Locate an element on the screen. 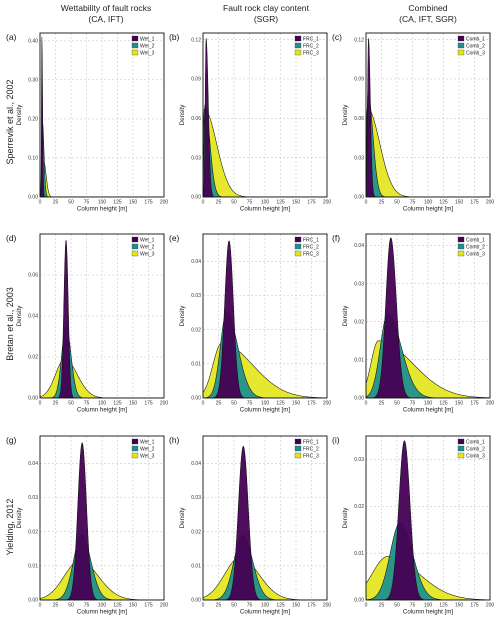 This screenshot has height=628, width=500. col-title-2-line2: (SGR) is located at coordinates (266, 19).